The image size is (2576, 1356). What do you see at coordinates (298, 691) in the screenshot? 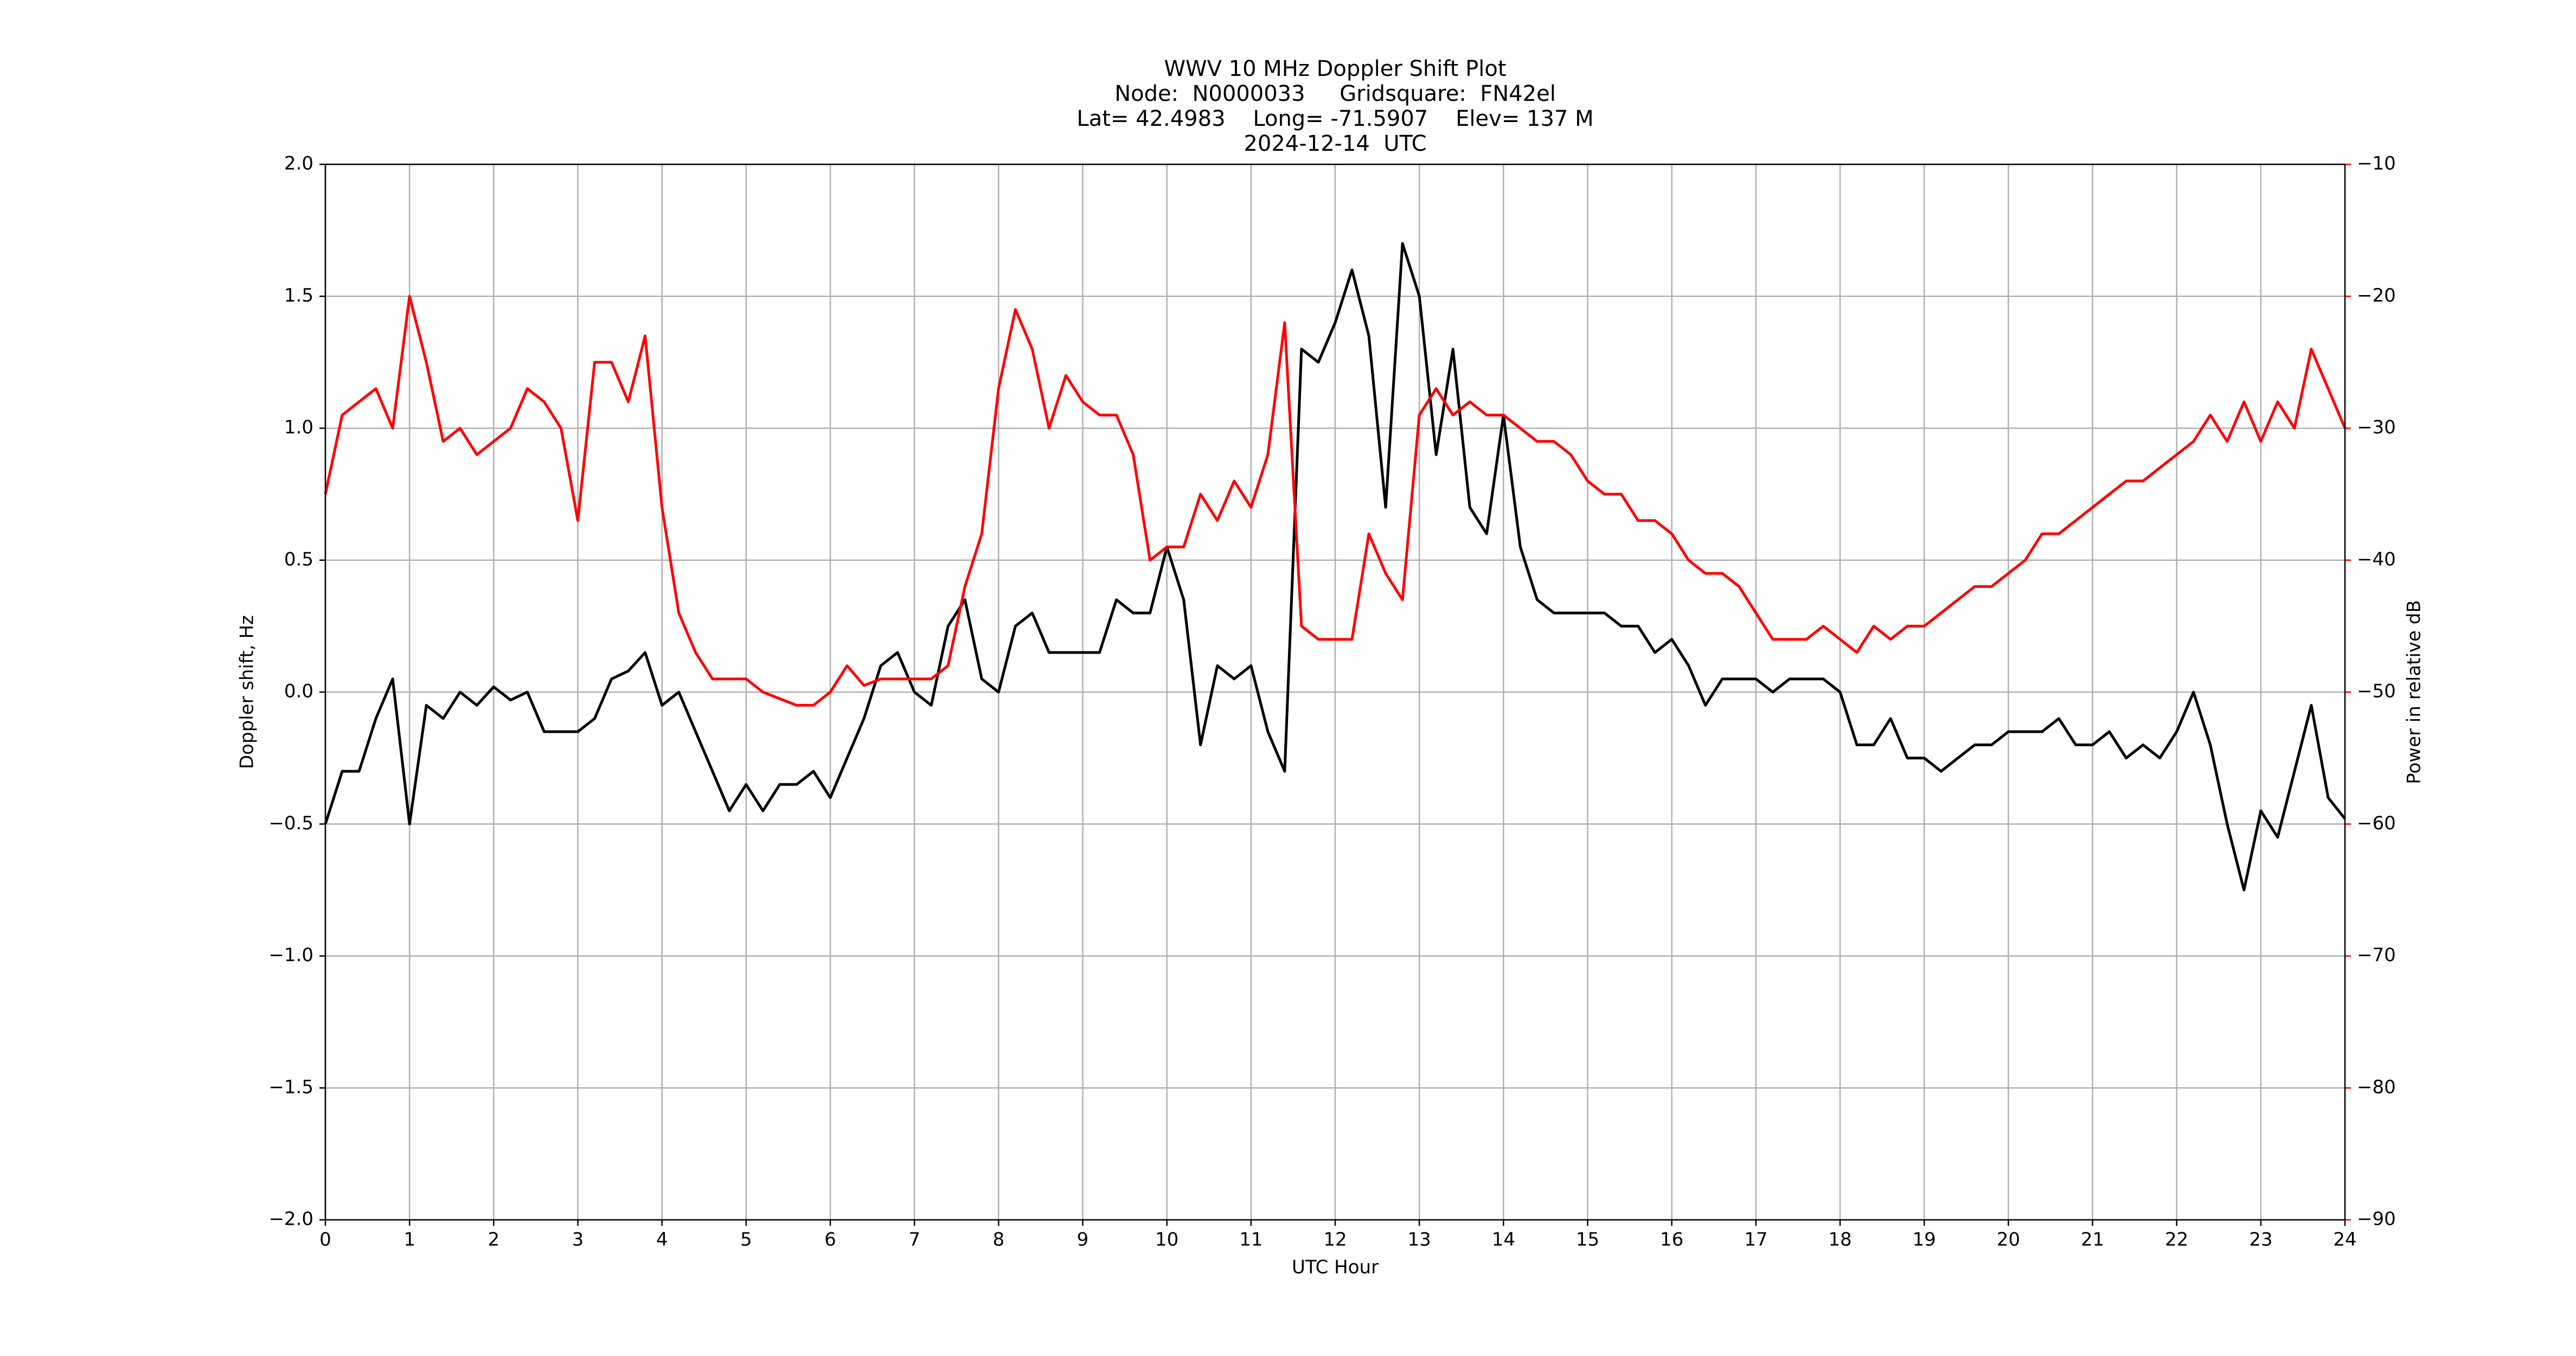
I see `y-tick-label: 0.0` at bounding box center [298, 691].